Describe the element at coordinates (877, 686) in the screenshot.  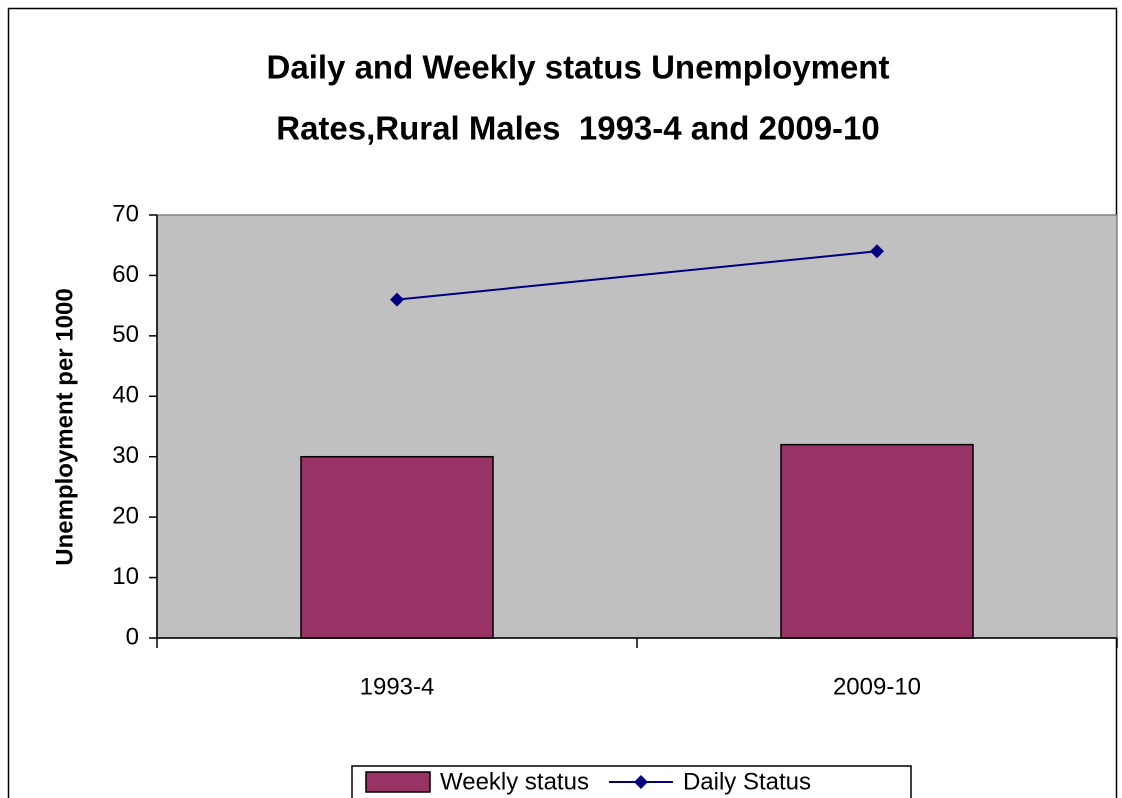
I see `x-tick-label: 2009-10` at that location.